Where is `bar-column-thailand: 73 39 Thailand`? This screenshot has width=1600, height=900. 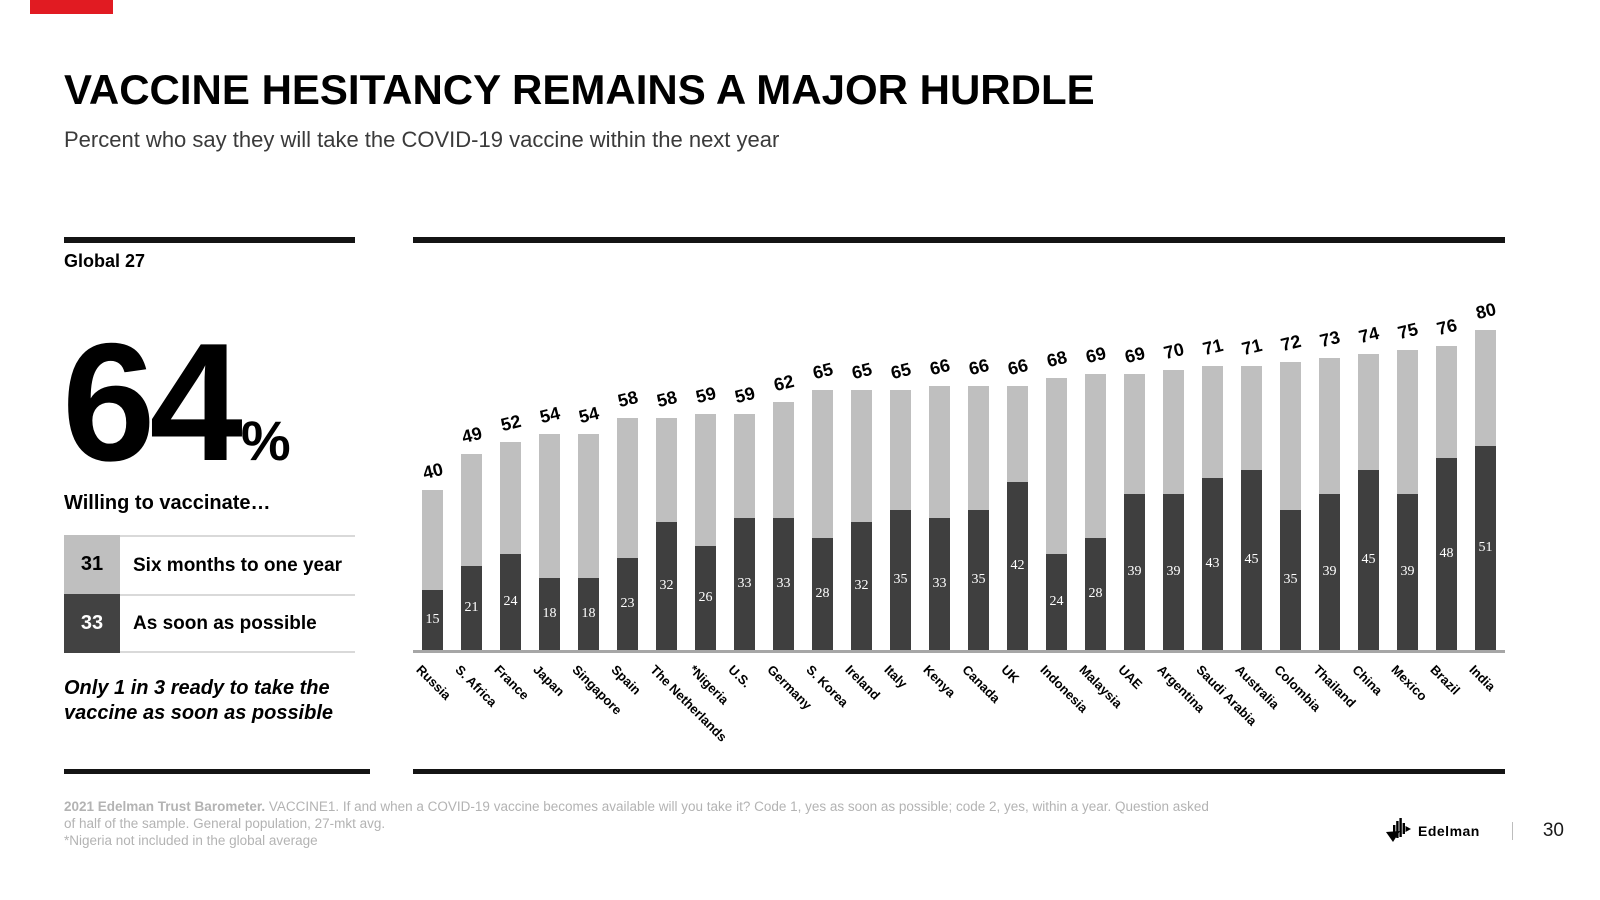 bar-column-thailand: 73 39 Thailand is located at coordinates (1334, 477).